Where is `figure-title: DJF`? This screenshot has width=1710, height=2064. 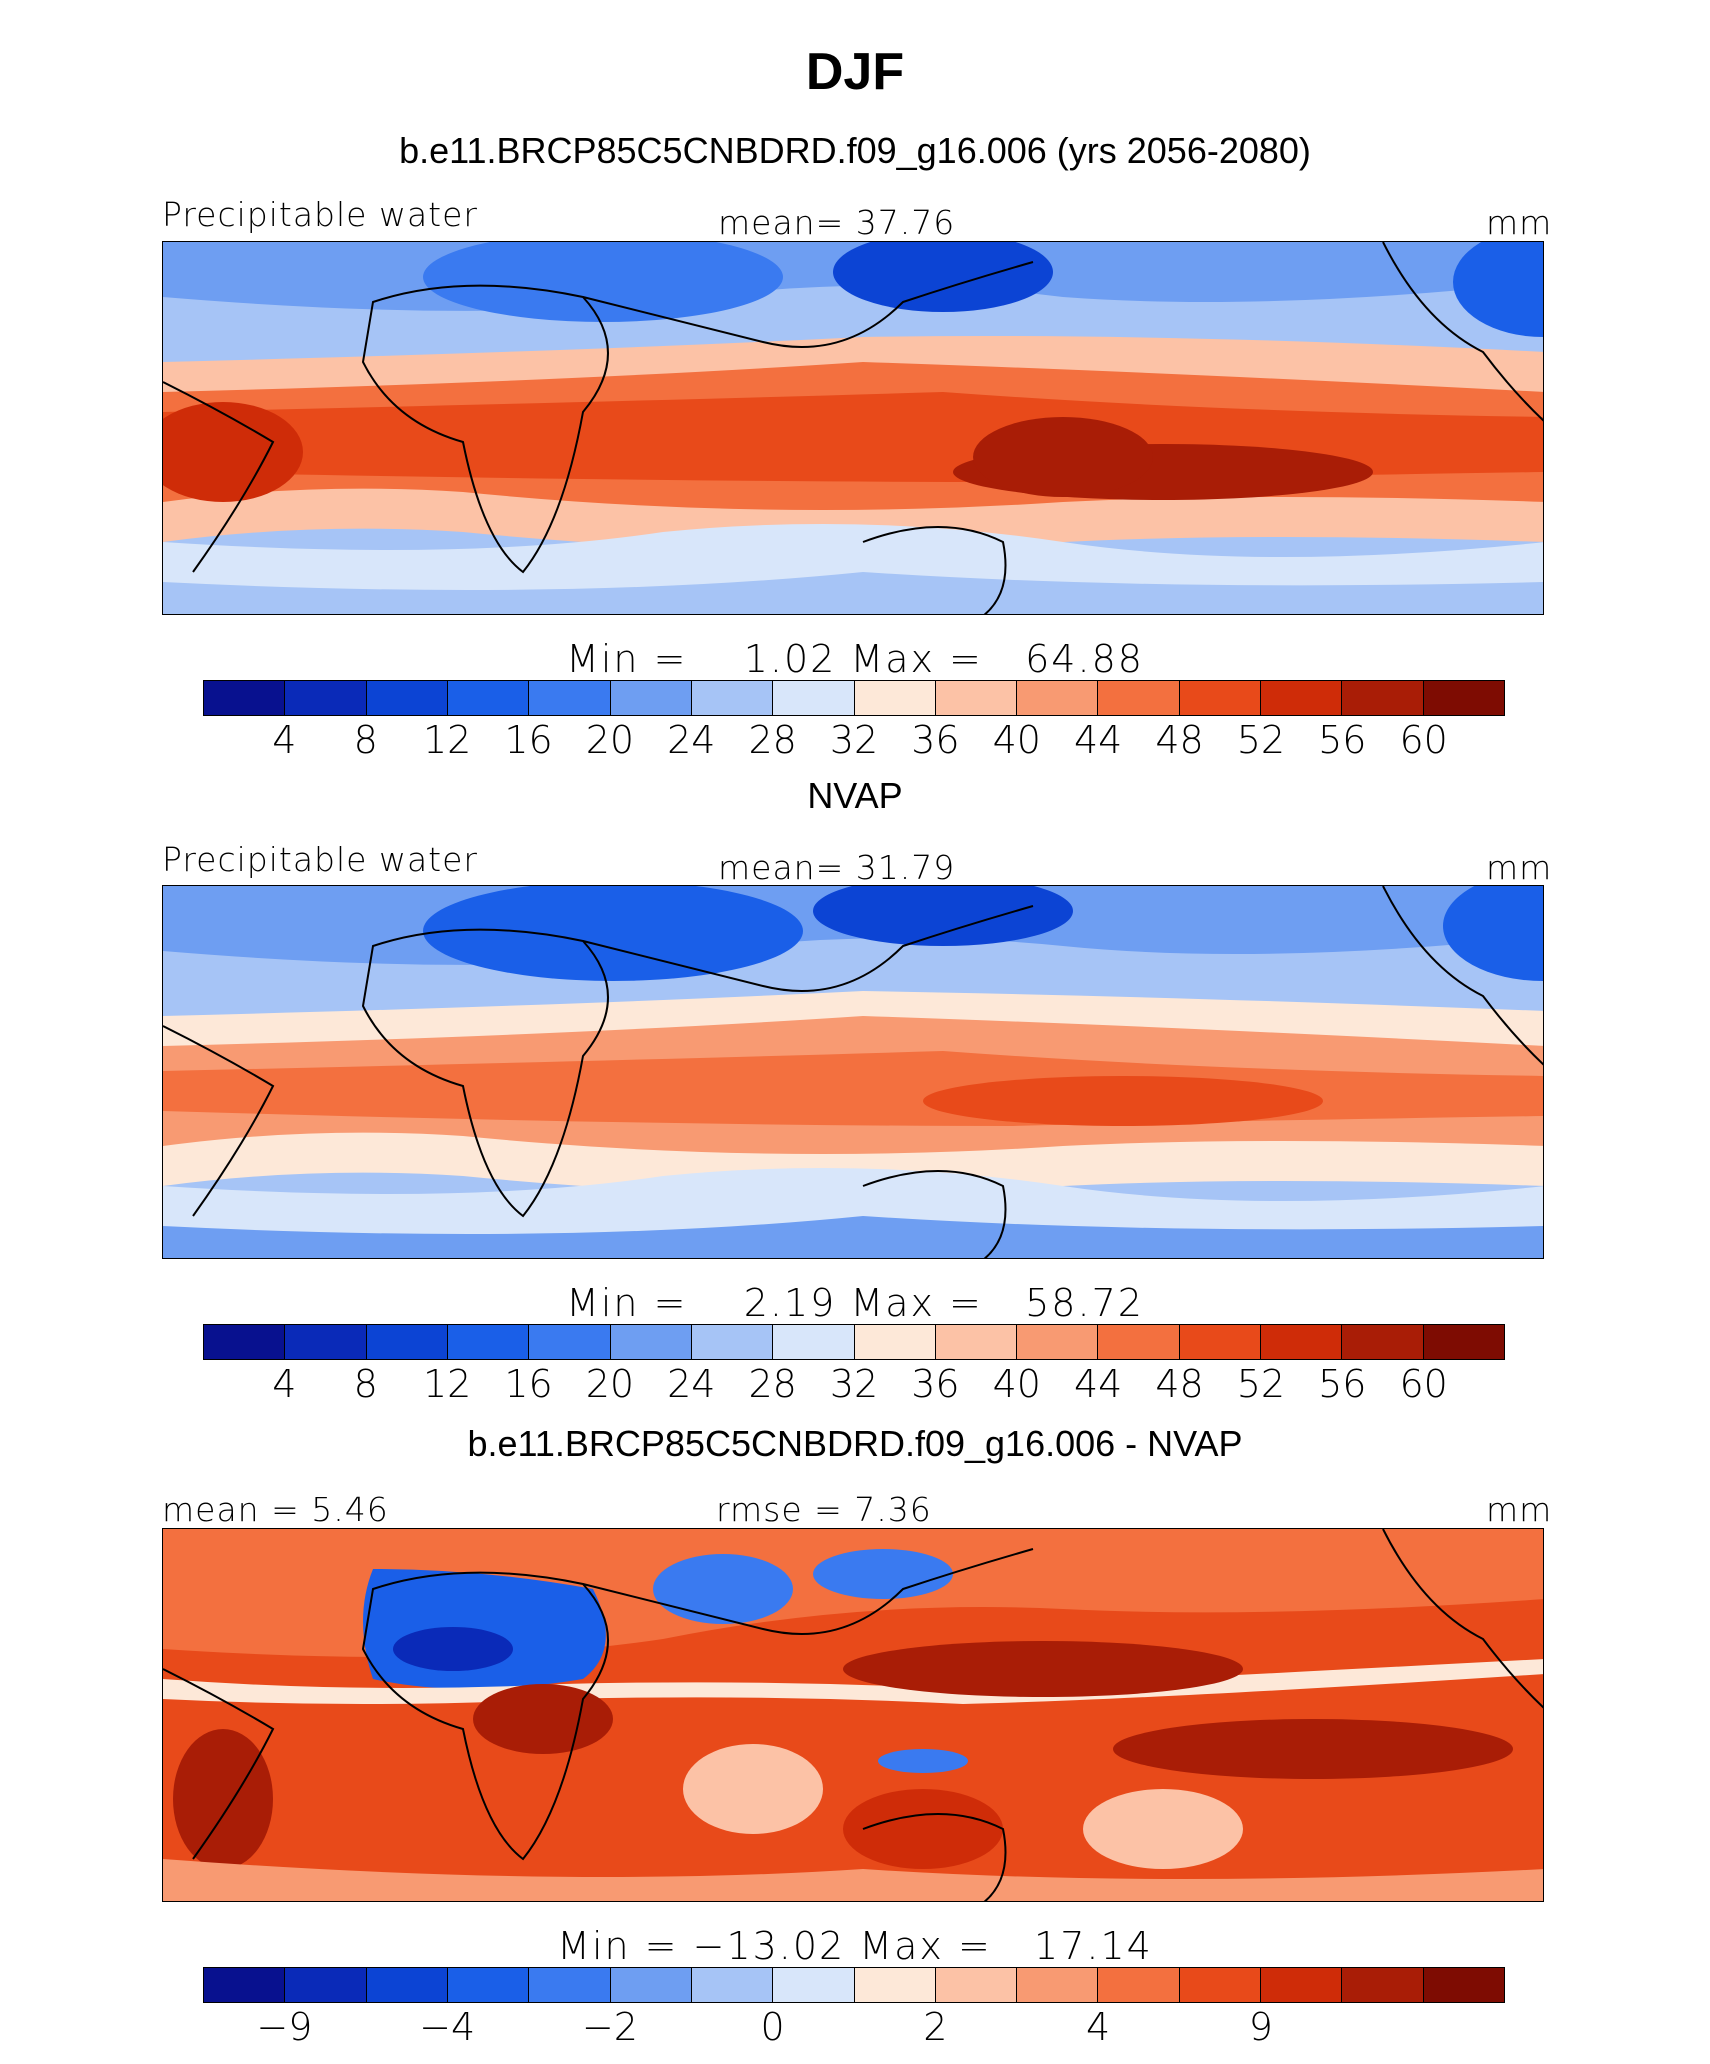 figure-title: DJF is located at coordinates (855, 72).